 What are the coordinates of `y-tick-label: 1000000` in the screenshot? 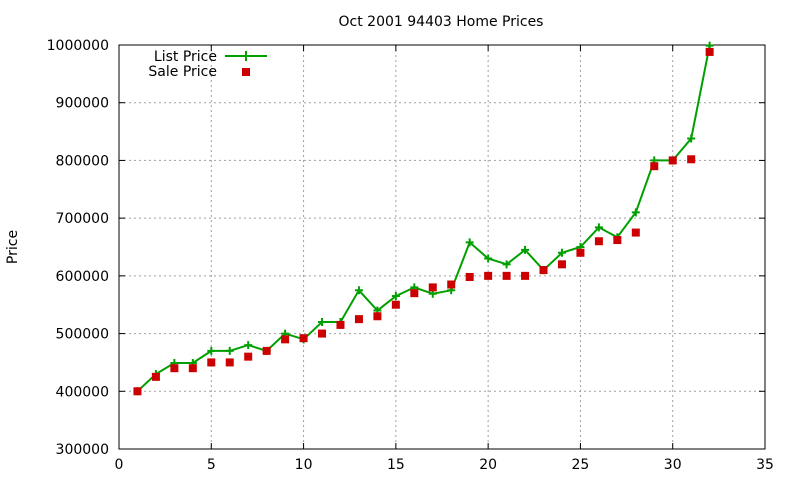 It's located at (78, 46).